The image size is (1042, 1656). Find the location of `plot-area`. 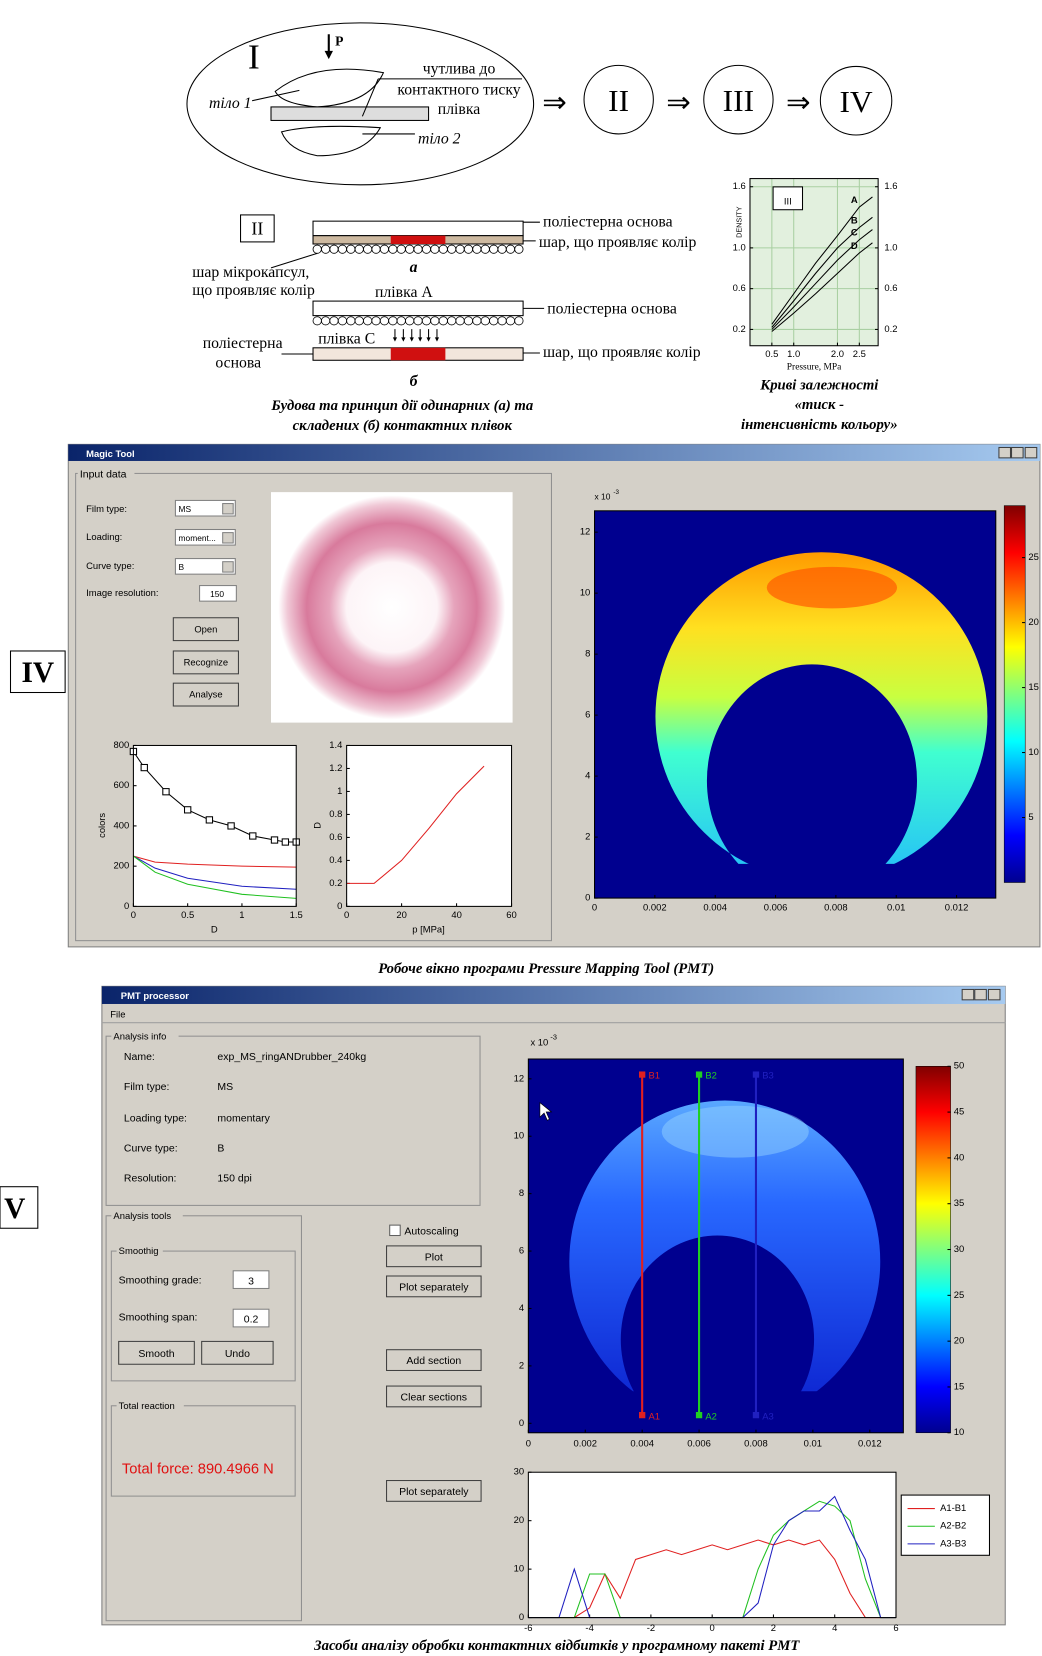

plot-area is located at coordinates (215, 826).